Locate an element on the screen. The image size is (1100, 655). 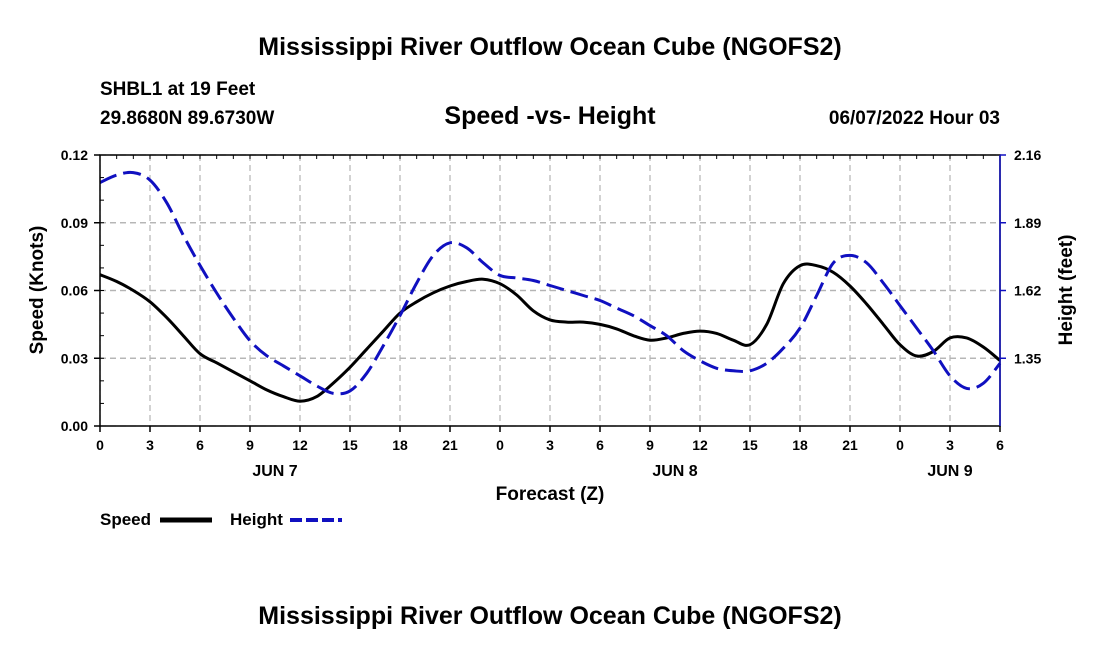
chart-subtitle: Speed -vs- Height is located at coordinates (550, 116).